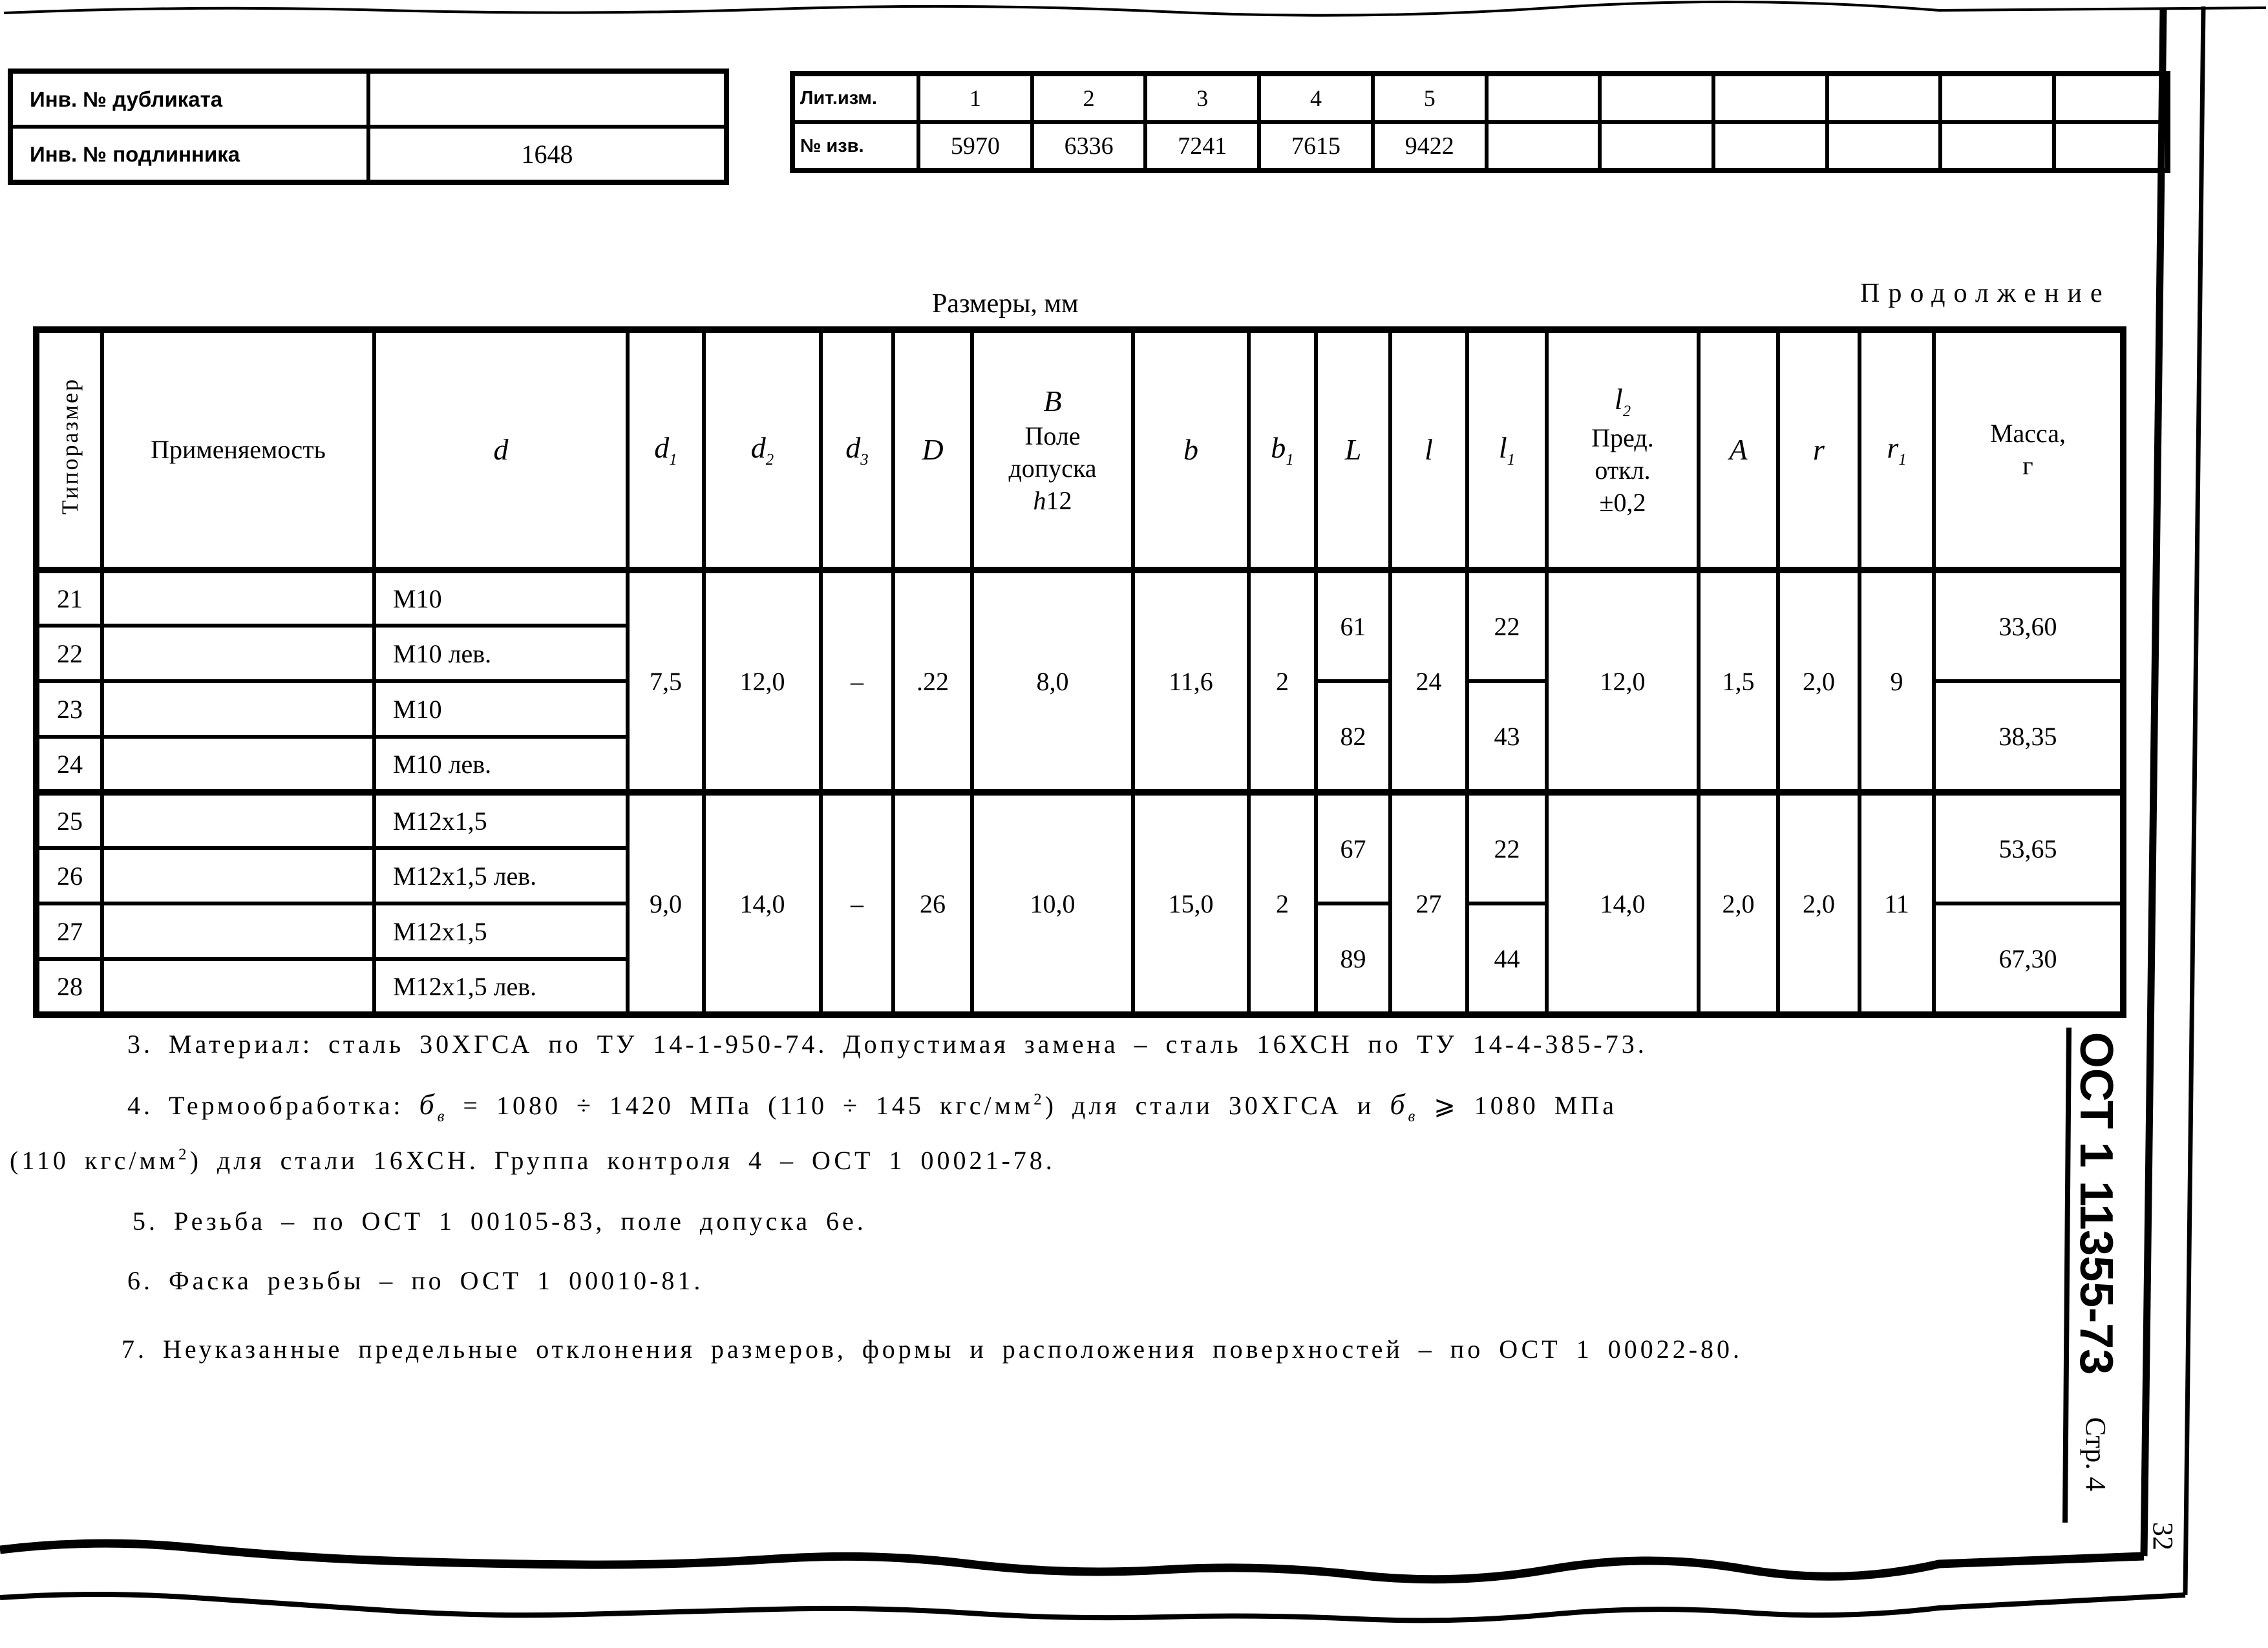 Image resolution: width=2268 pixels, height=1648 pixels. What do you see at coordinates (1623, 470) in the screenshot?
I see `text-segment: откл.` at bounding box center [1623, 470].